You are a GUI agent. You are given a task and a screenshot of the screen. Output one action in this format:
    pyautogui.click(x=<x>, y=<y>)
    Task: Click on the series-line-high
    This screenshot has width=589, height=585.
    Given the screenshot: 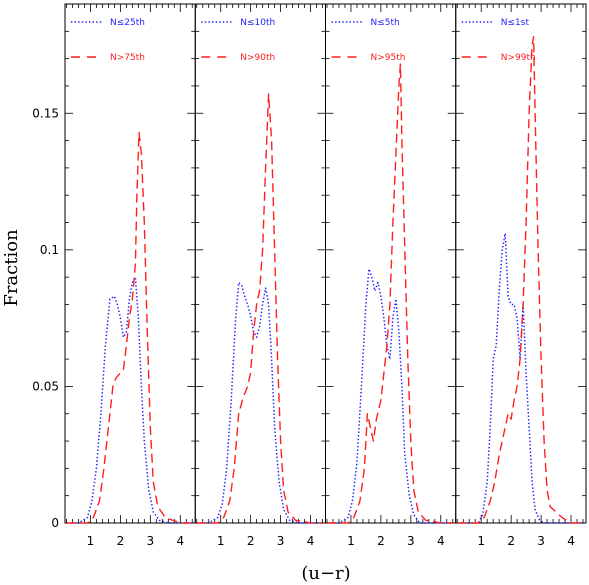 What is the action you would take?
    pyautogui.click(x=129, y=327)
    